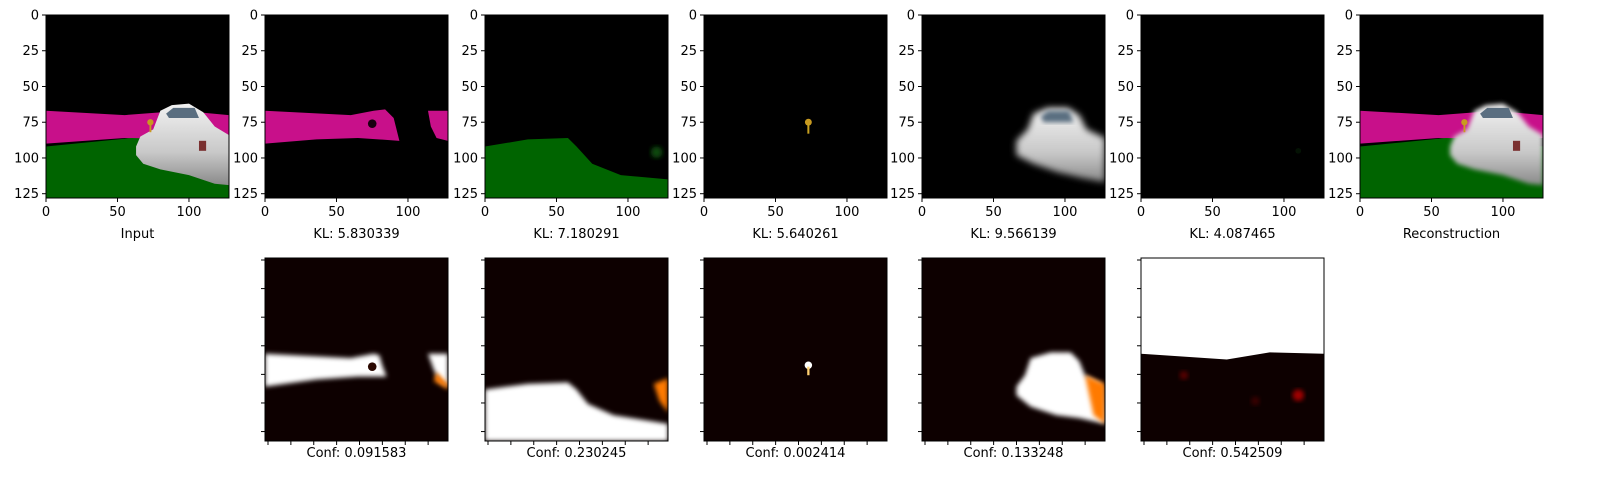  What do you see at coordinates (1233, 453) in the screenshot?
I see `panel-caption: Conf: 0.542509` at bounding box center [1233, 453].